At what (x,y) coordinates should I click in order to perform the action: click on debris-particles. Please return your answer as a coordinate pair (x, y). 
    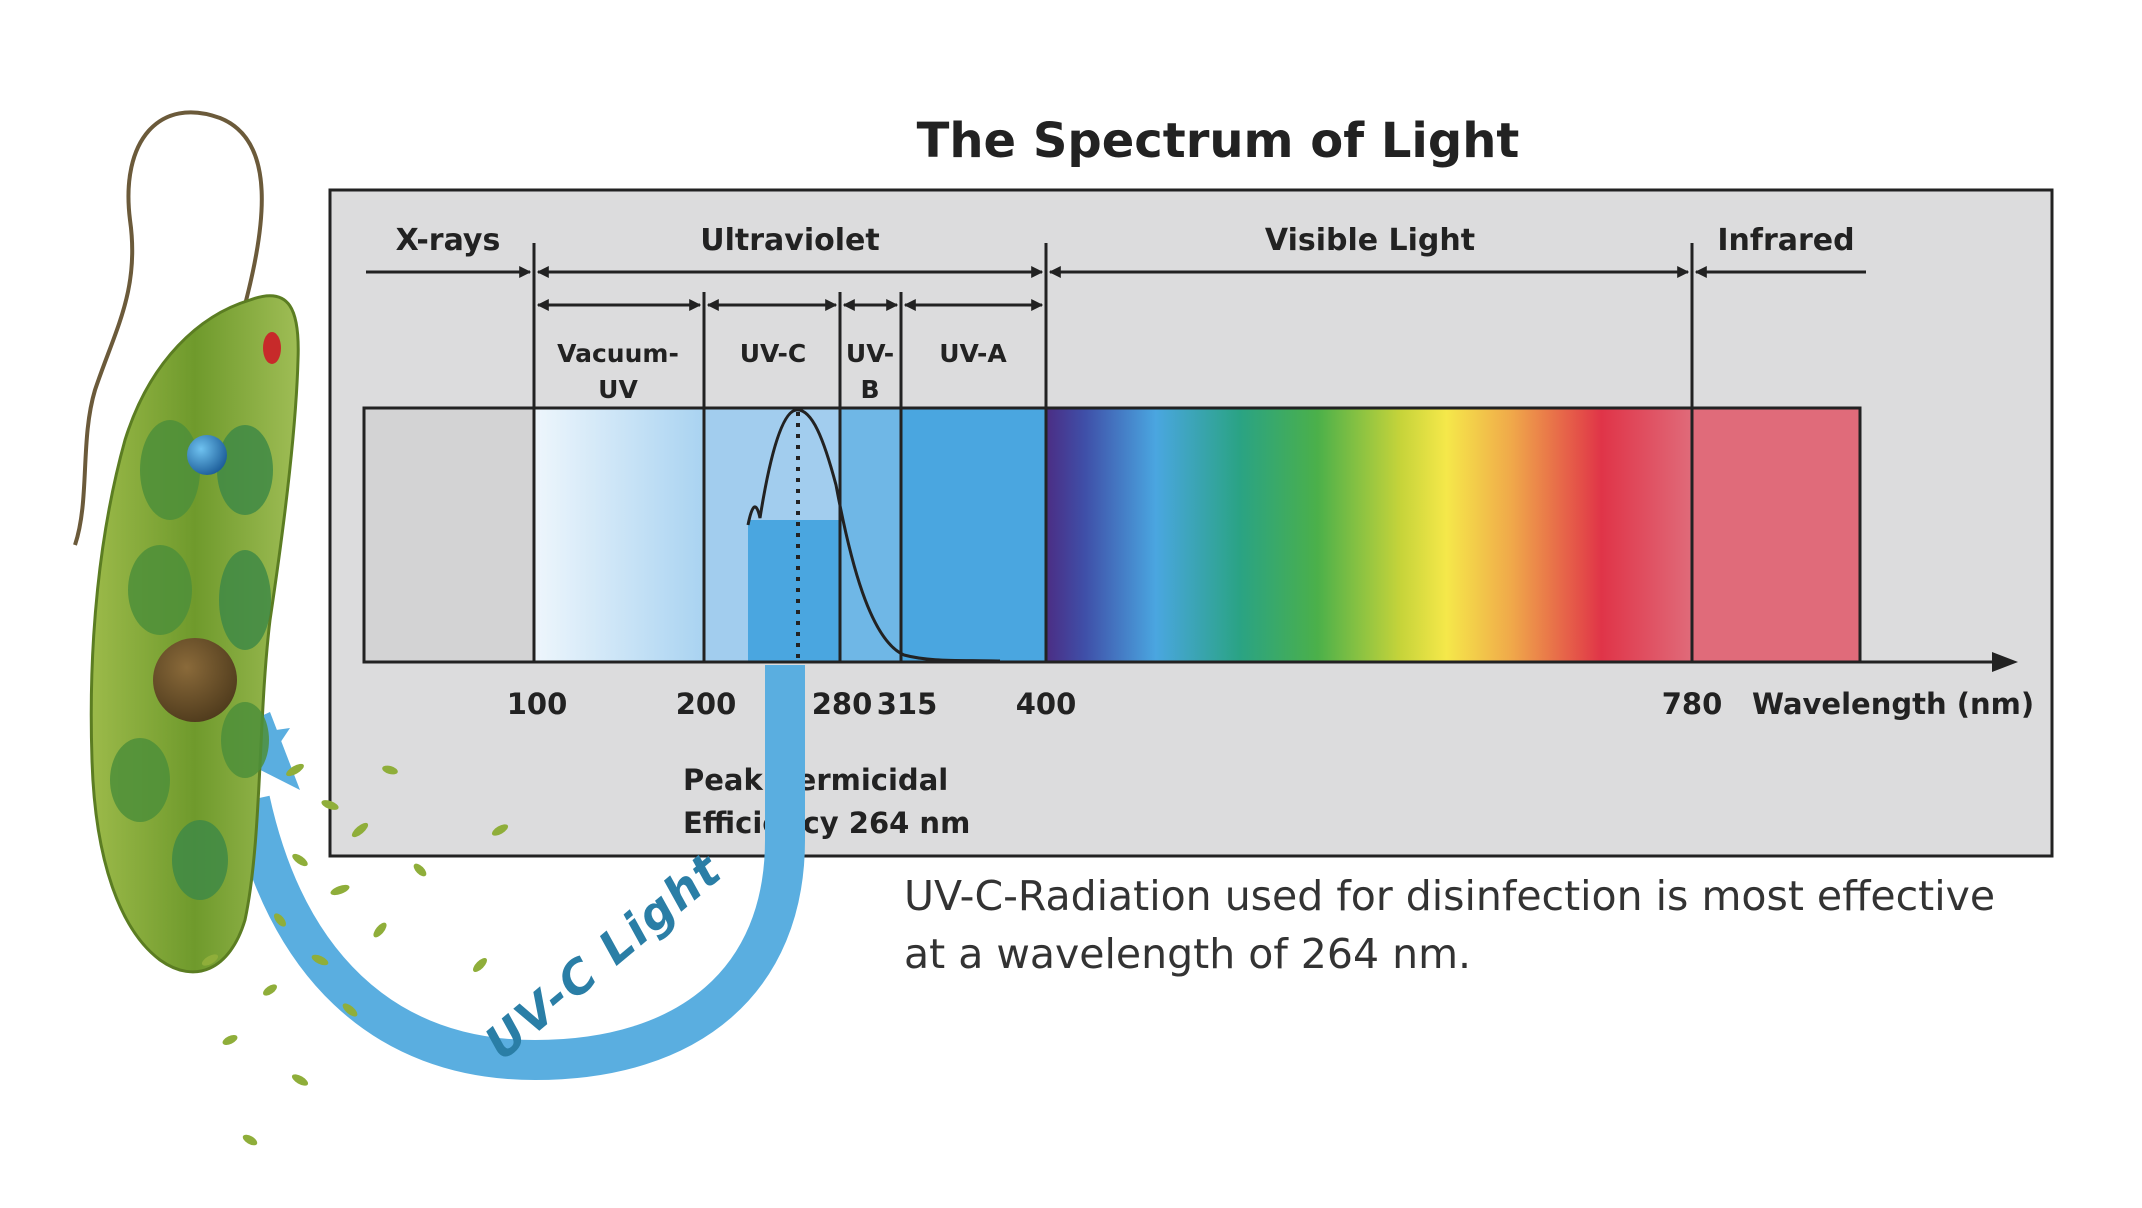
    Looking at the image, I should click on (355, 954).